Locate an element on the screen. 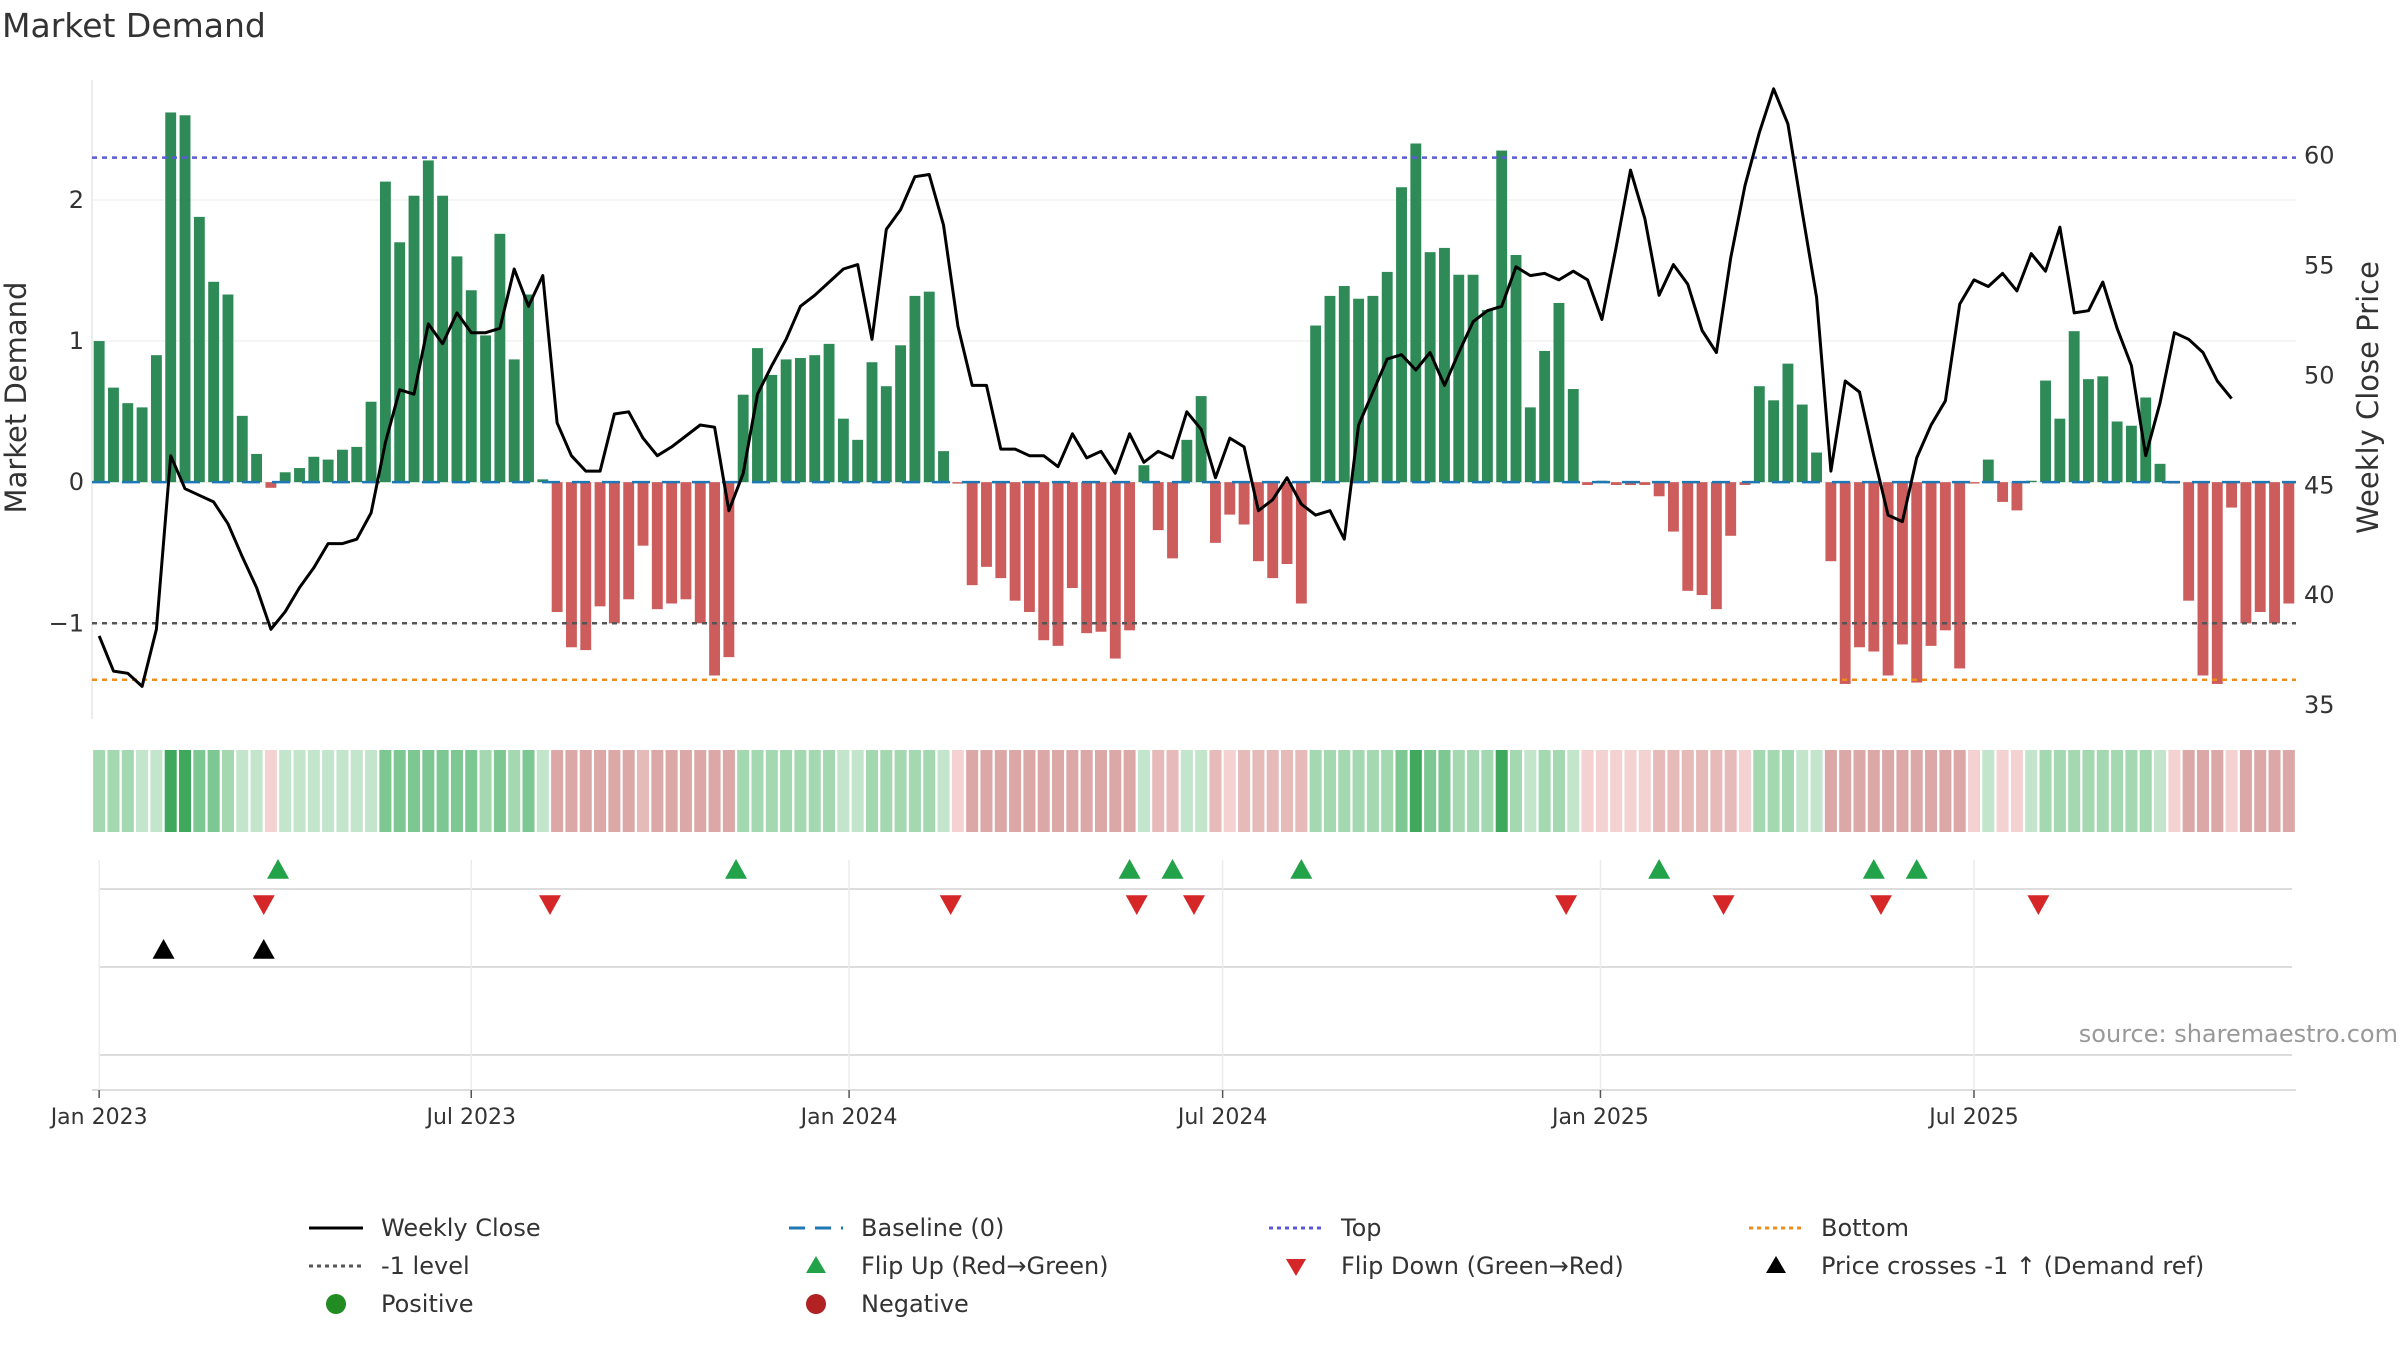 This screenshot has width=2400, height=1350. left-tick-label: 1 is located at coordinates (76, 341).